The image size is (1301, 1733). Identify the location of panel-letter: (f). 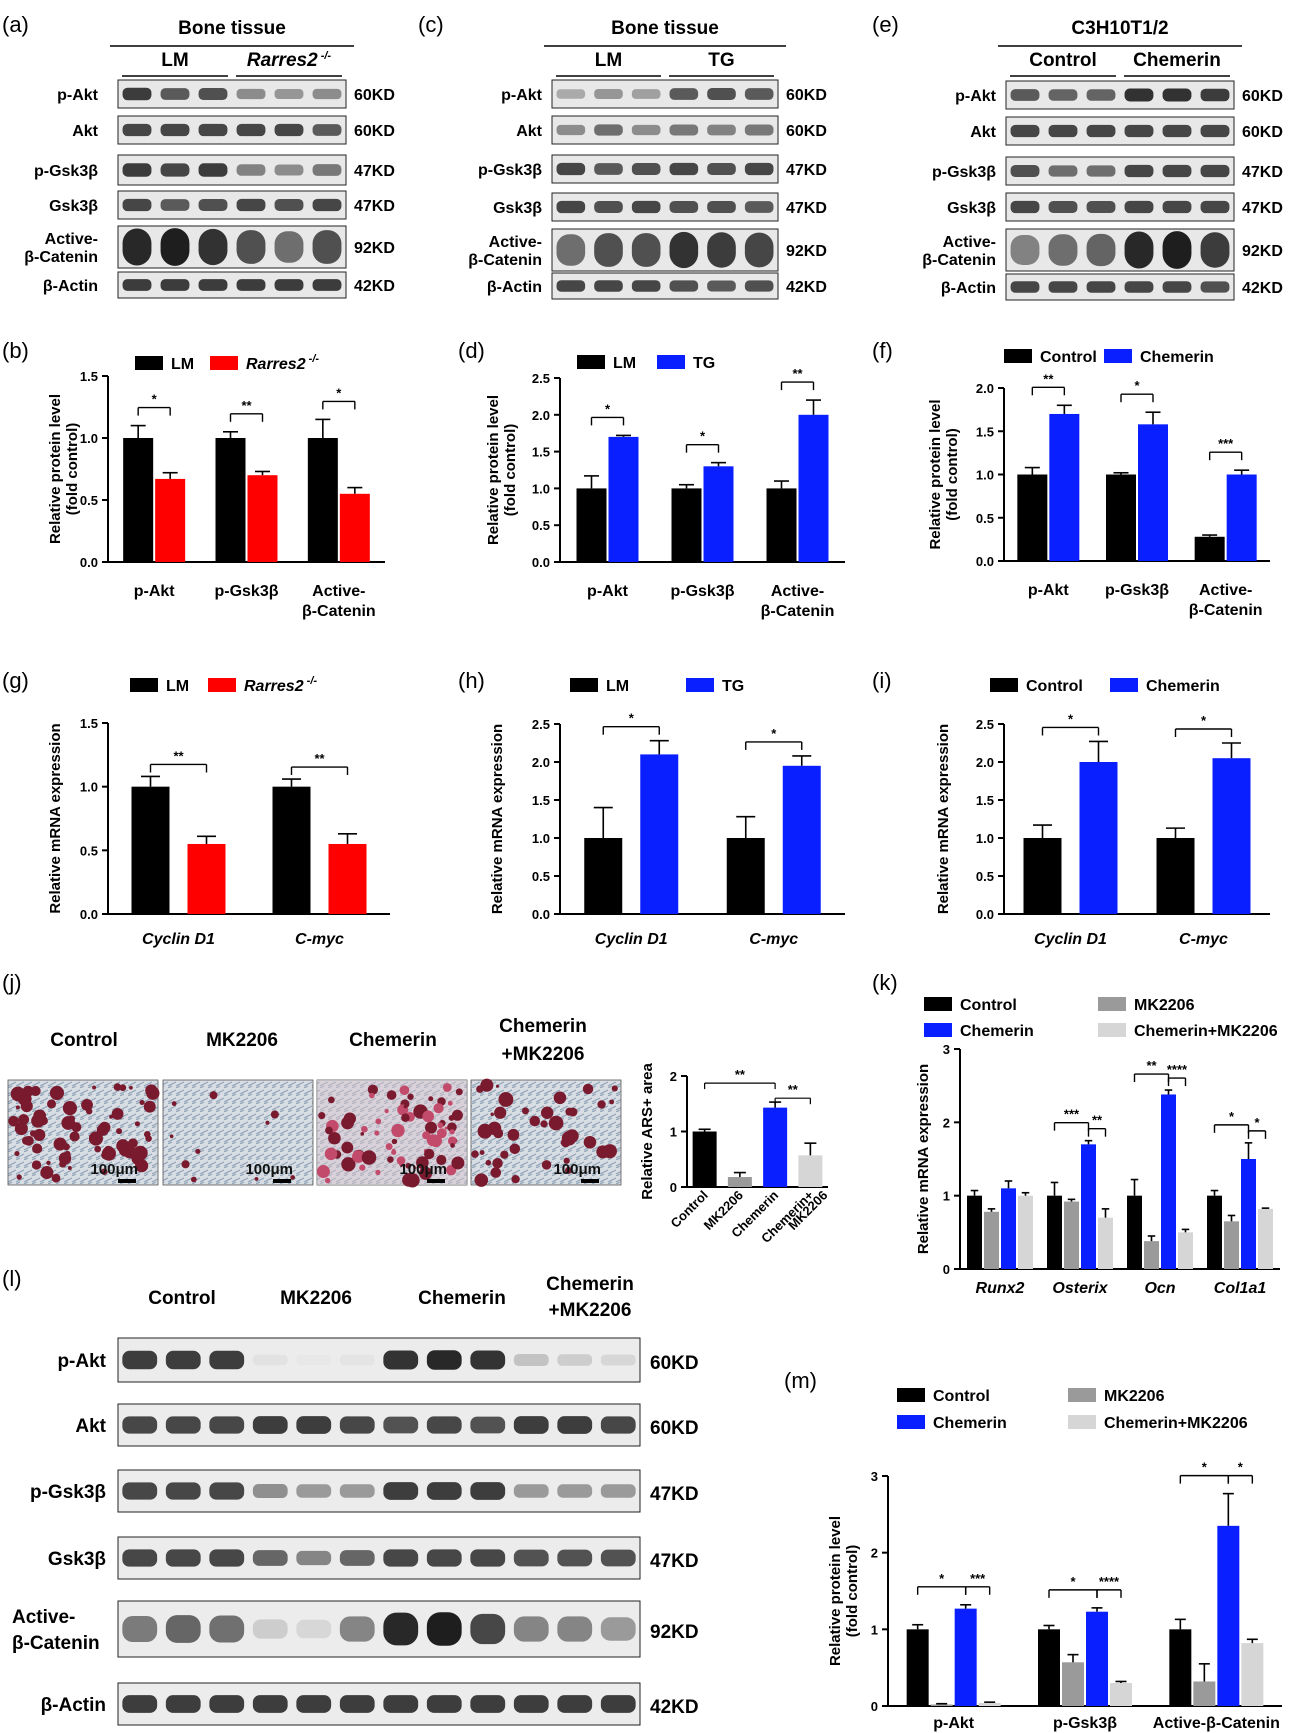
(882, 350).